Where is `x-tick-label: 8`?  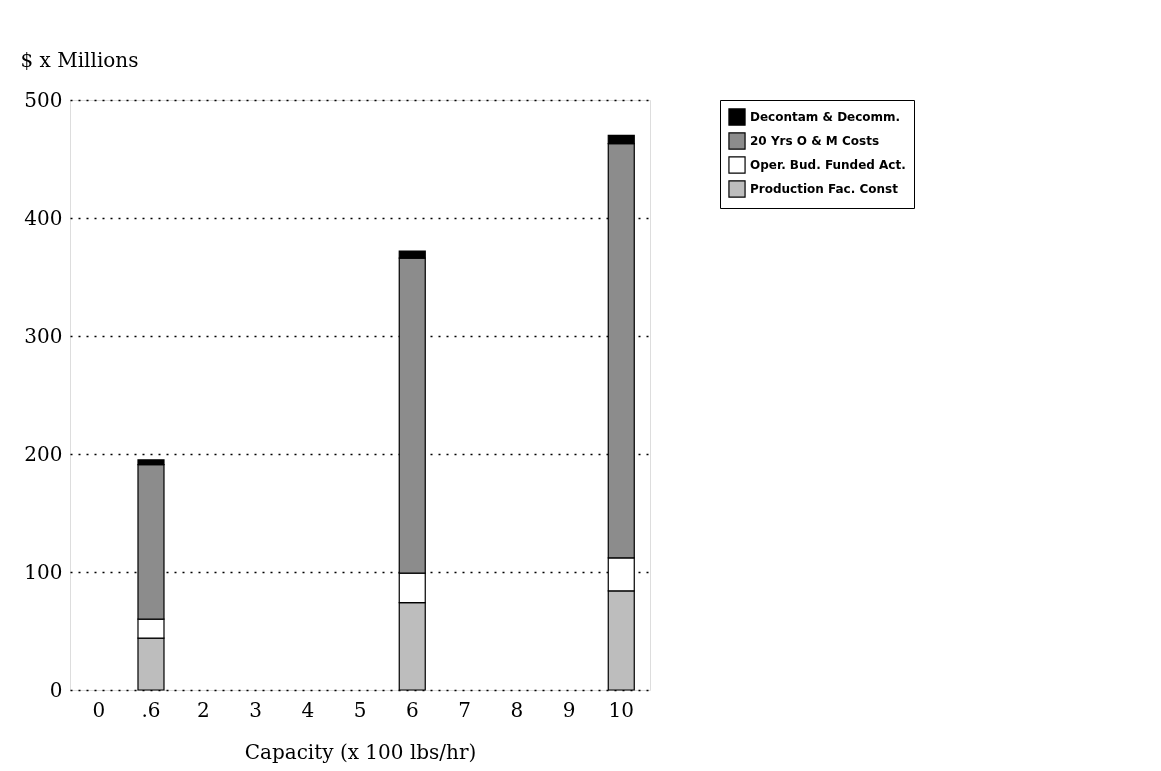 x-tick-label: 8 is located at coordinates (517, 709).